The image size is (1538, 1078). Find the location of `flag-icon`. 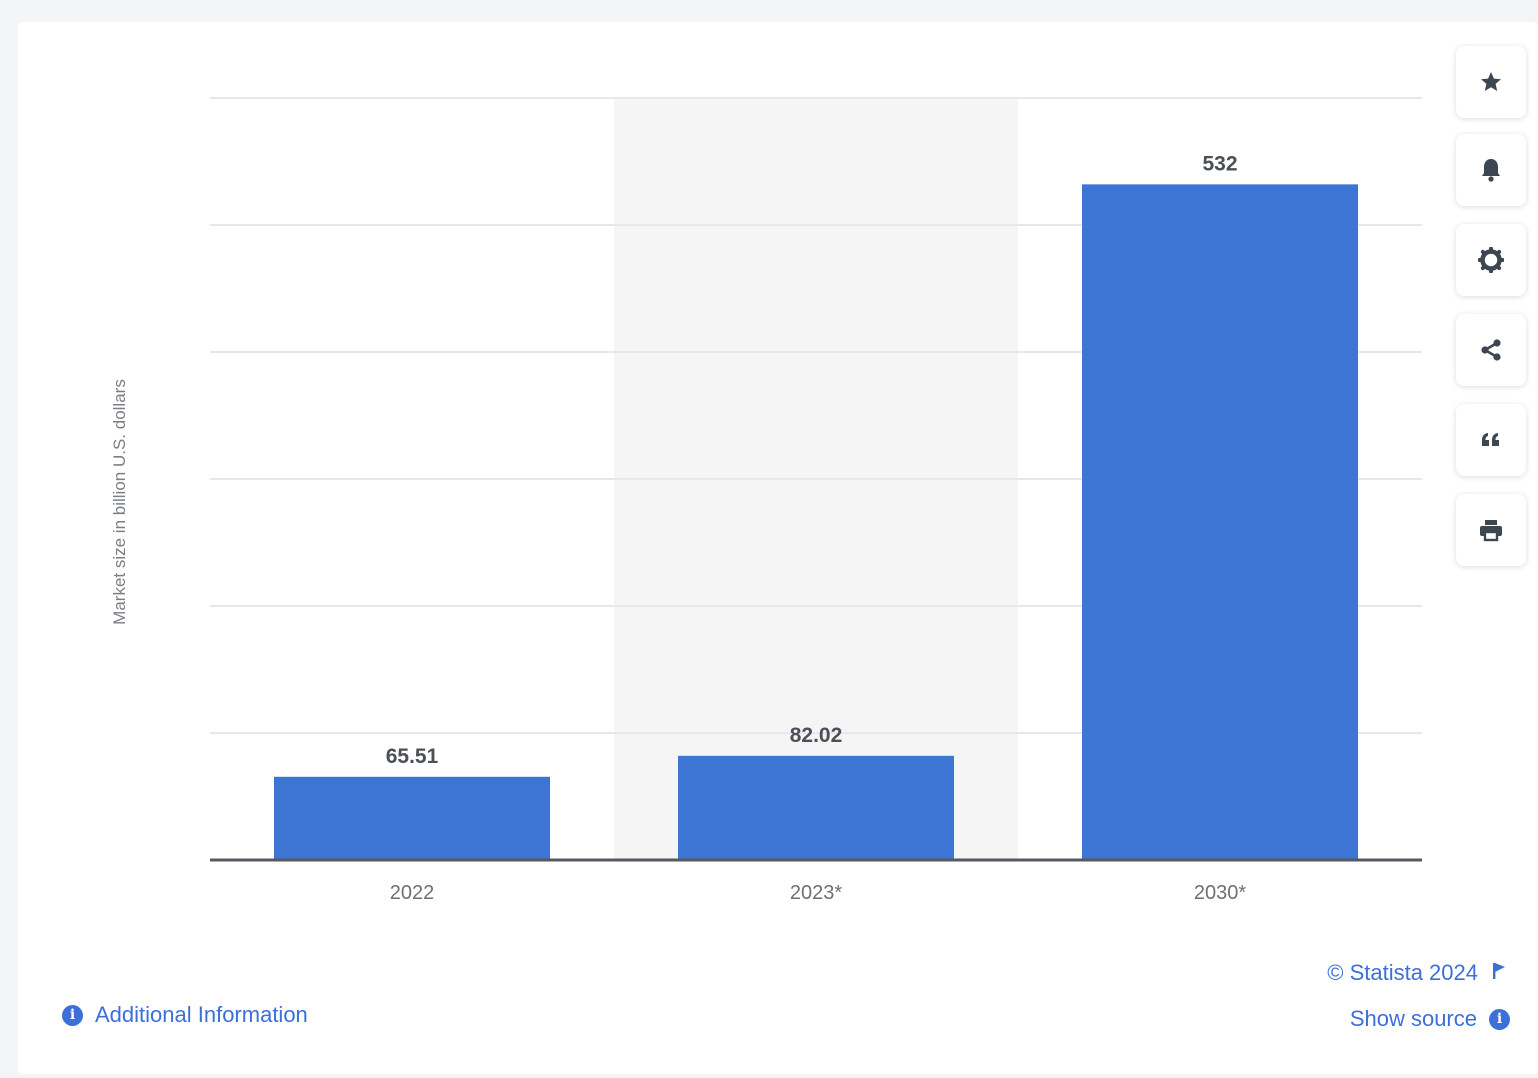

flag-icon is located at coordinates (1499, 973).